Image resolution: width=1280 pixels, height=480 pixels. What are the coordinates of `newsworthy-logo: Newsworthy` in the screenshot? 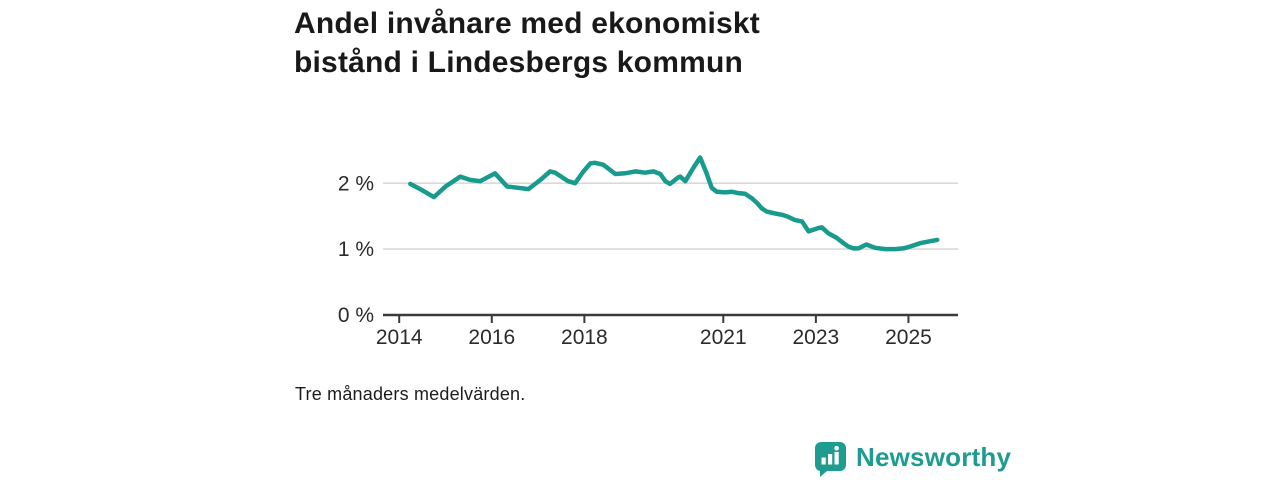 It's located at (912, 459).